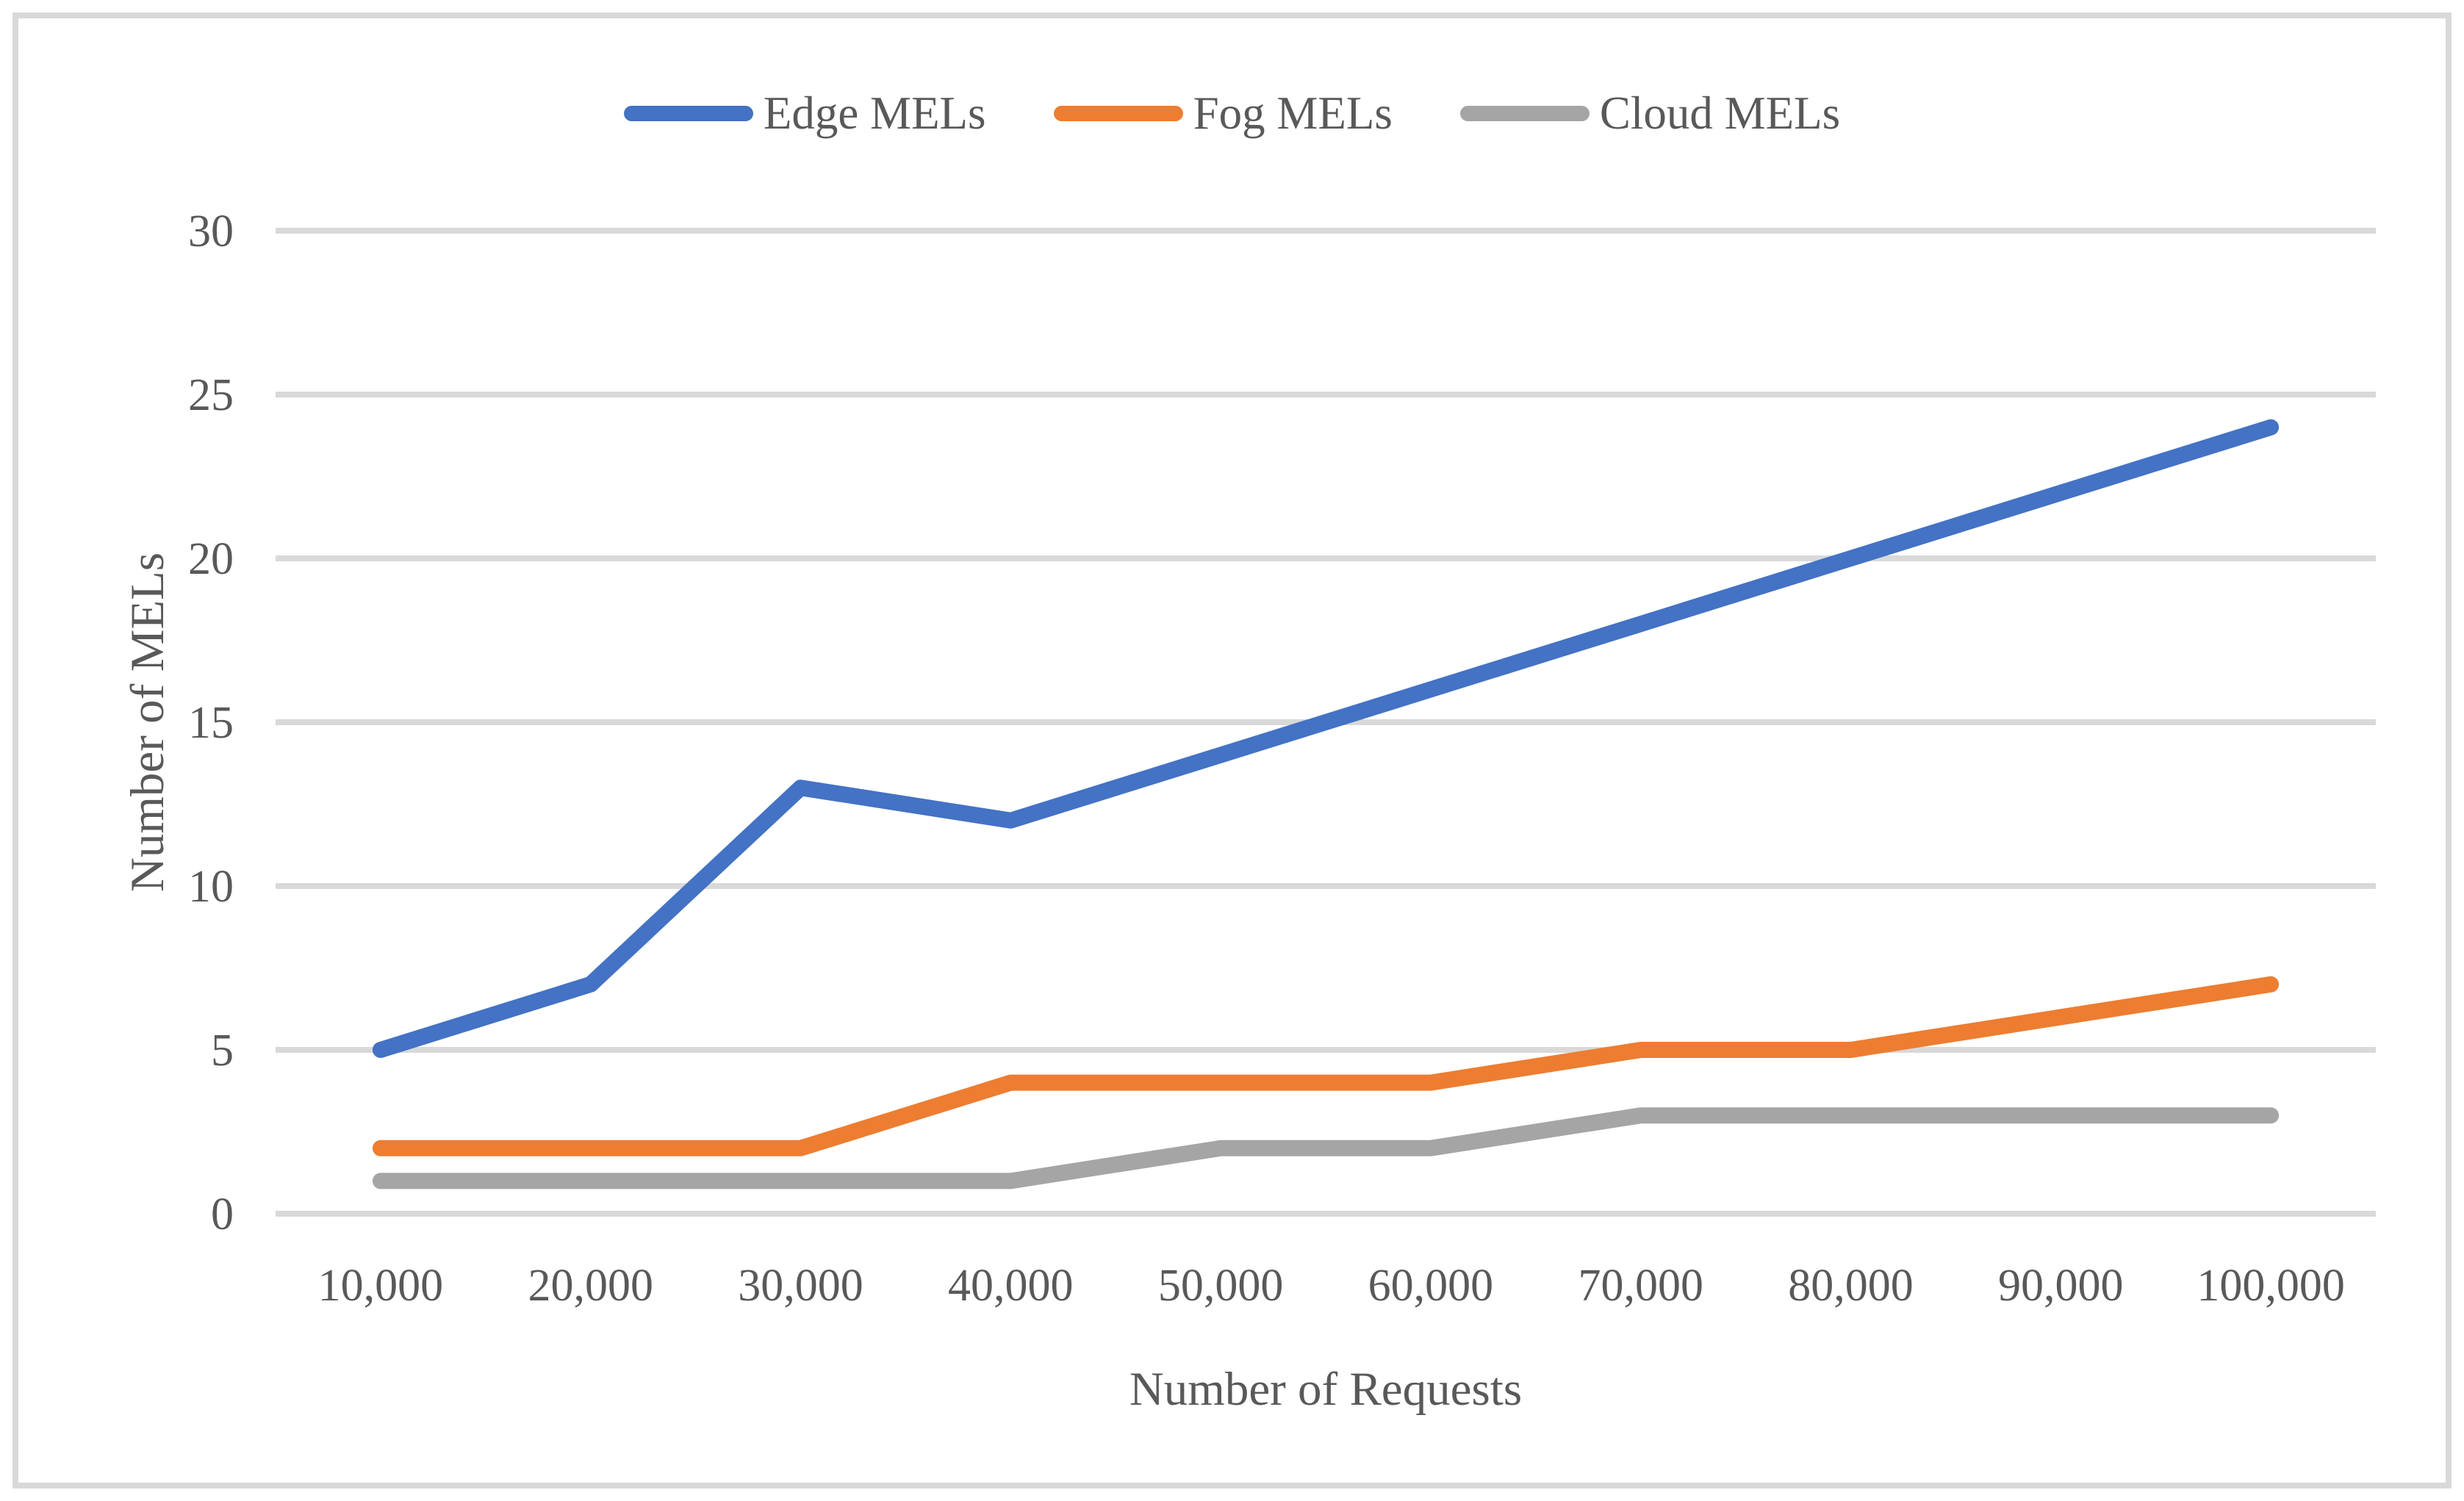  I want to click on legend-item-edge-mels: Edge MELs, so click(804, 114).